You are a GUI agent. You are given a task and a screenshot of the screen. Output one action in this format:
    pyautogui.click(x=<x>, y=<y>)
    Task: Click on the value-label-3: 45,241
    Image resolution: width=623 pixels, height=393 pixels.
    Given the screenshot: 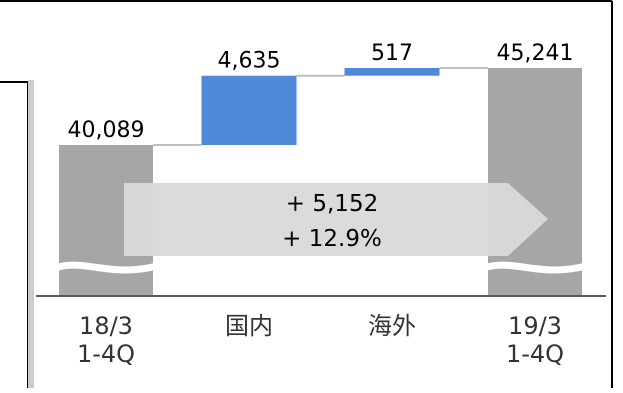 What is the action you would take?
    pyautogui.click(x=535, y=53)
    